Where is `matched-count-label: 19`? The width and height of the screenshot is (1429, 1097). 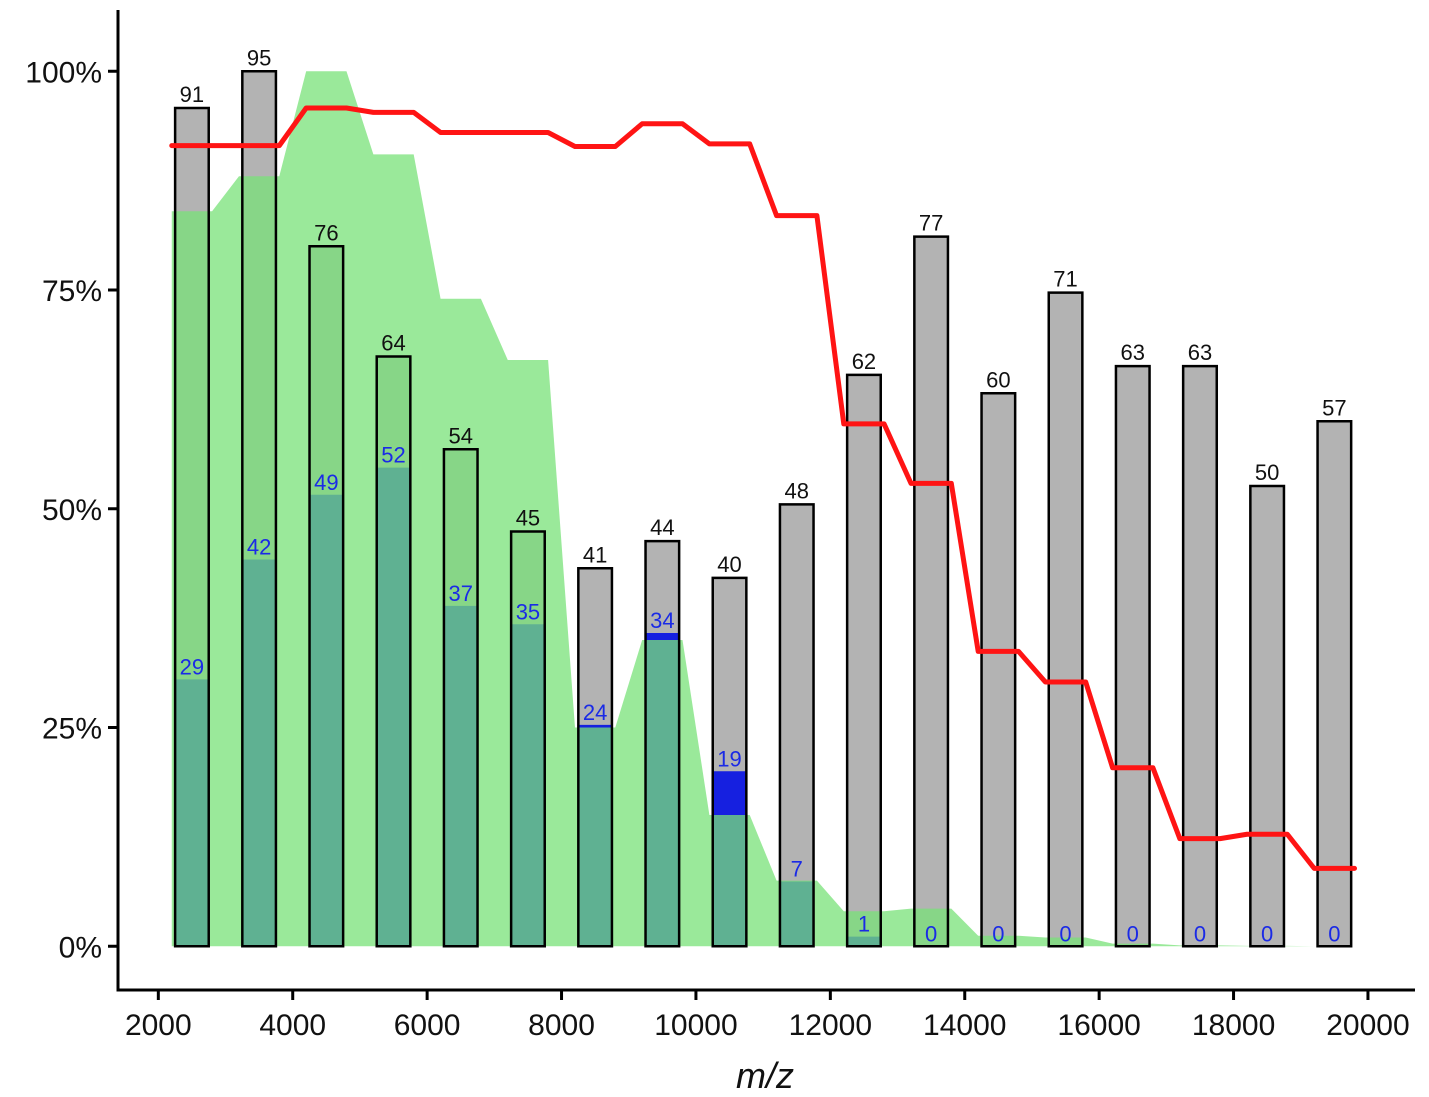 matched-count-label: 19 is located at coordinates (729, 758).